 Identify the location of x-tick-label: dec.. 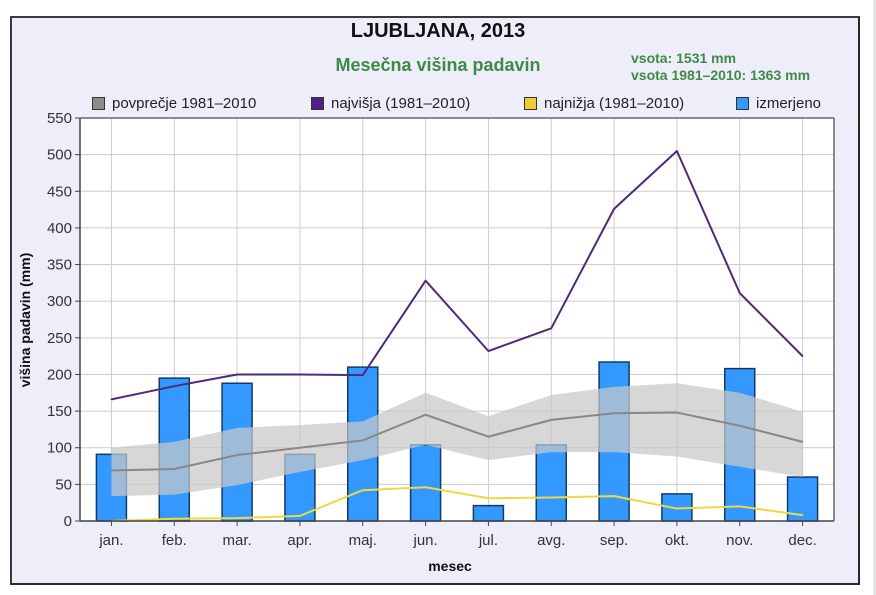
(802, 540).